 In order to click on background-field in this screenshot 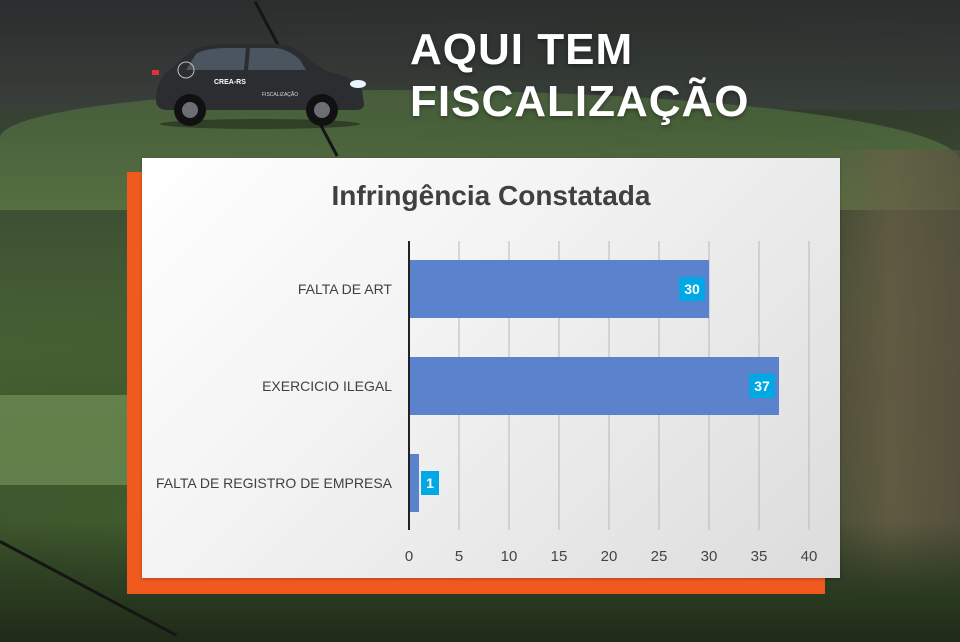, I will do `click(65, 440)`.